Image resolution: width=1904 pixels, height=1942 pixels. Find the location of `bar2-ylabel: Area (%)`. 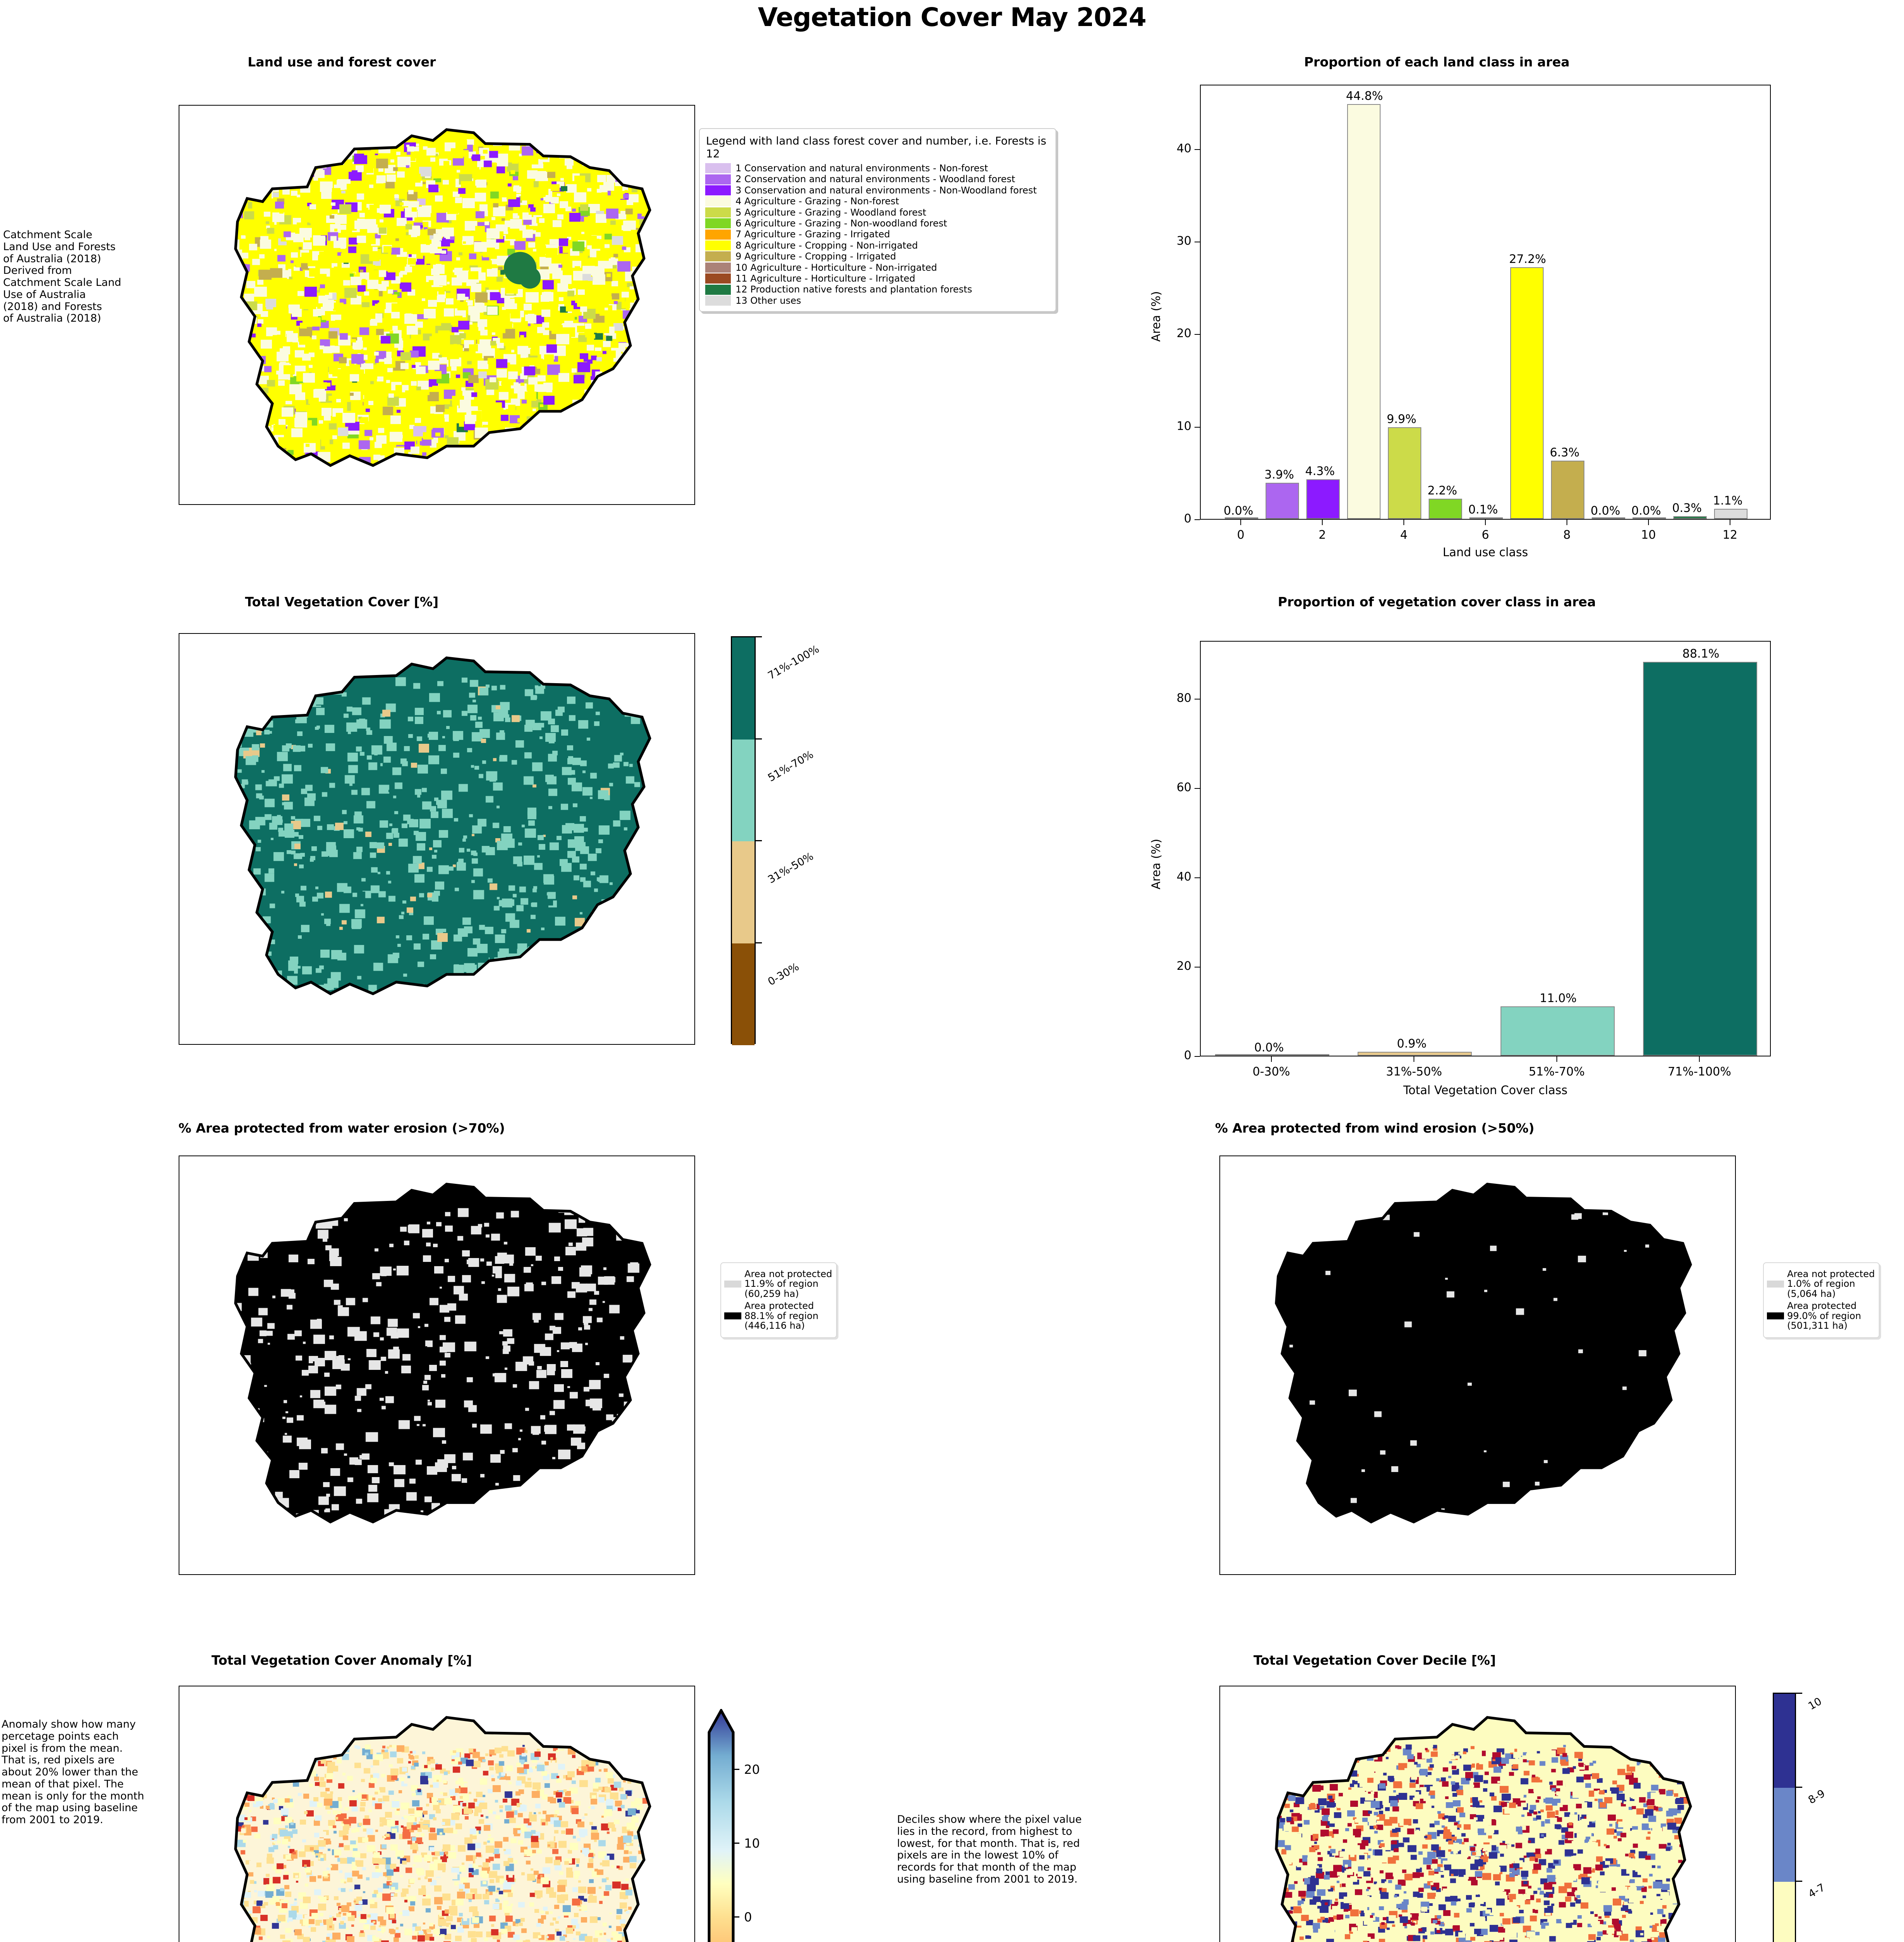

bar2-ylabel: Area (%) is located at coordinates (1156, 864).